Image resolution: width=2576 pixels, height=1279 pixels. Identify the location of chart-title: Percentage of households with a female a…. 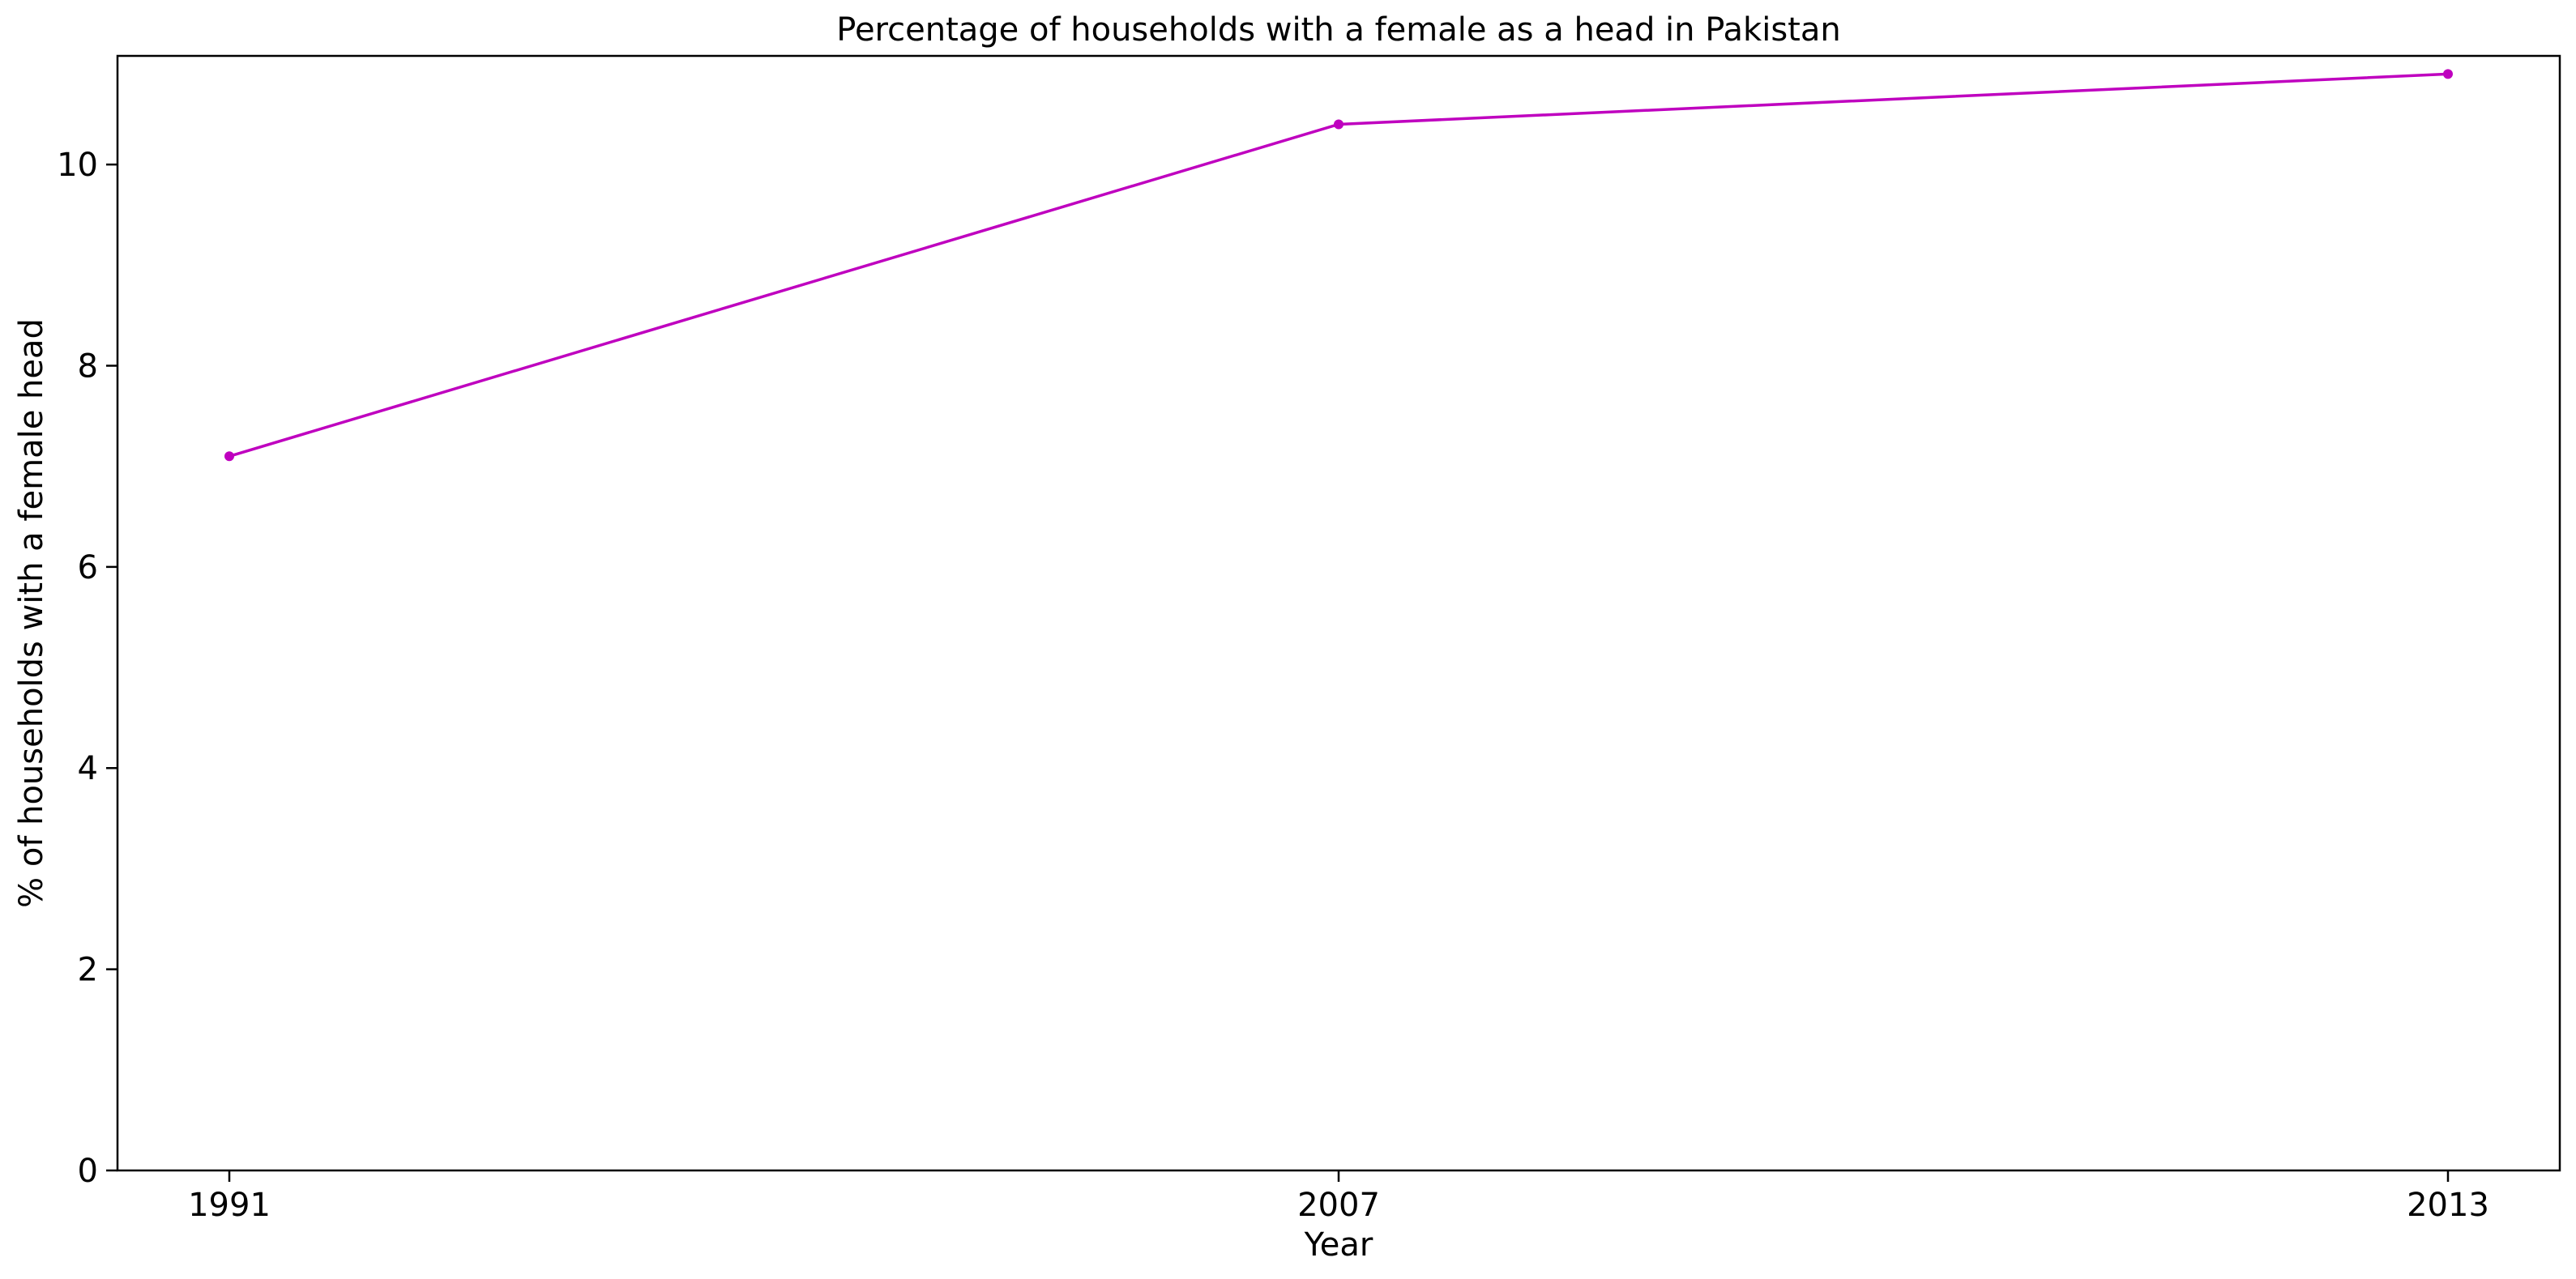
(1338, 30).